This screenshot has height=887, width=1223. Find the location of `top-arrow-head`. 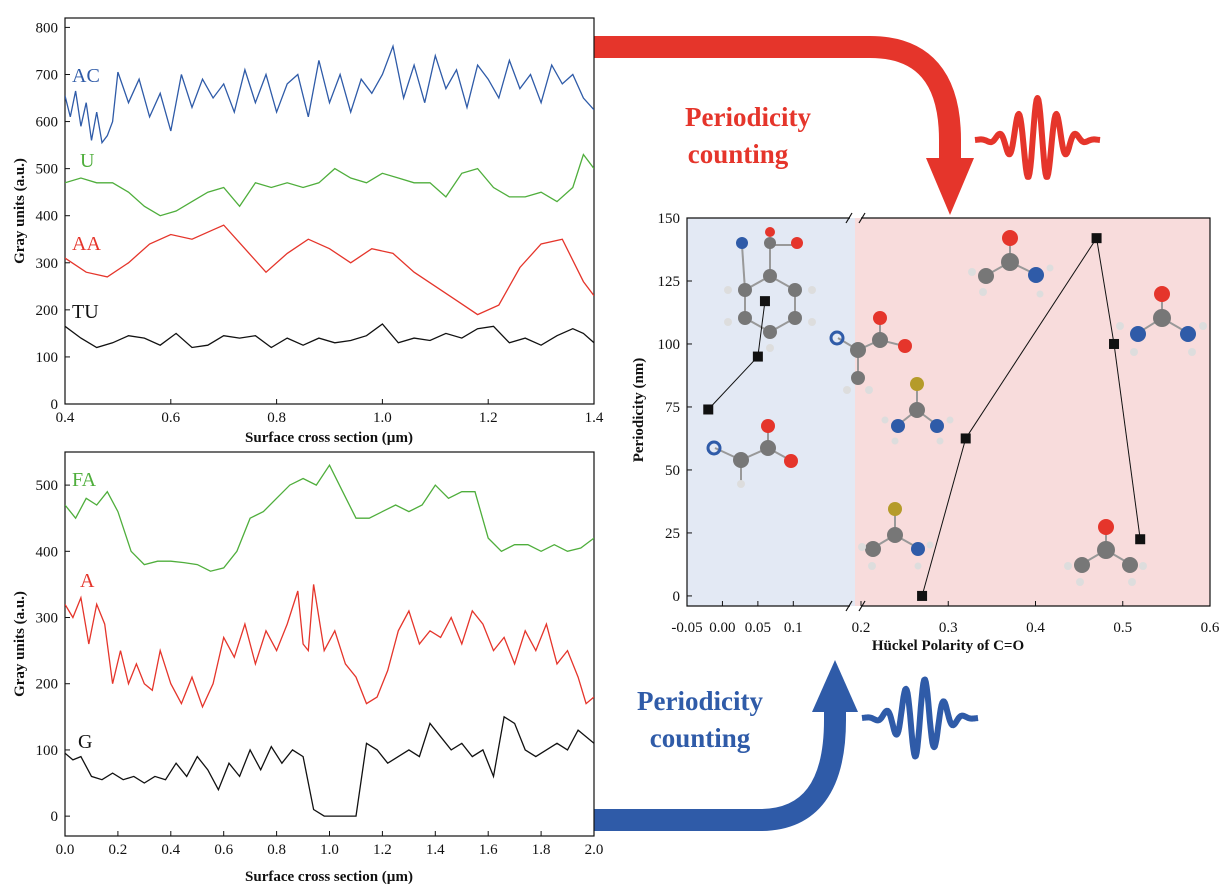

top-arrow-head is located at coordinates (950, 186).